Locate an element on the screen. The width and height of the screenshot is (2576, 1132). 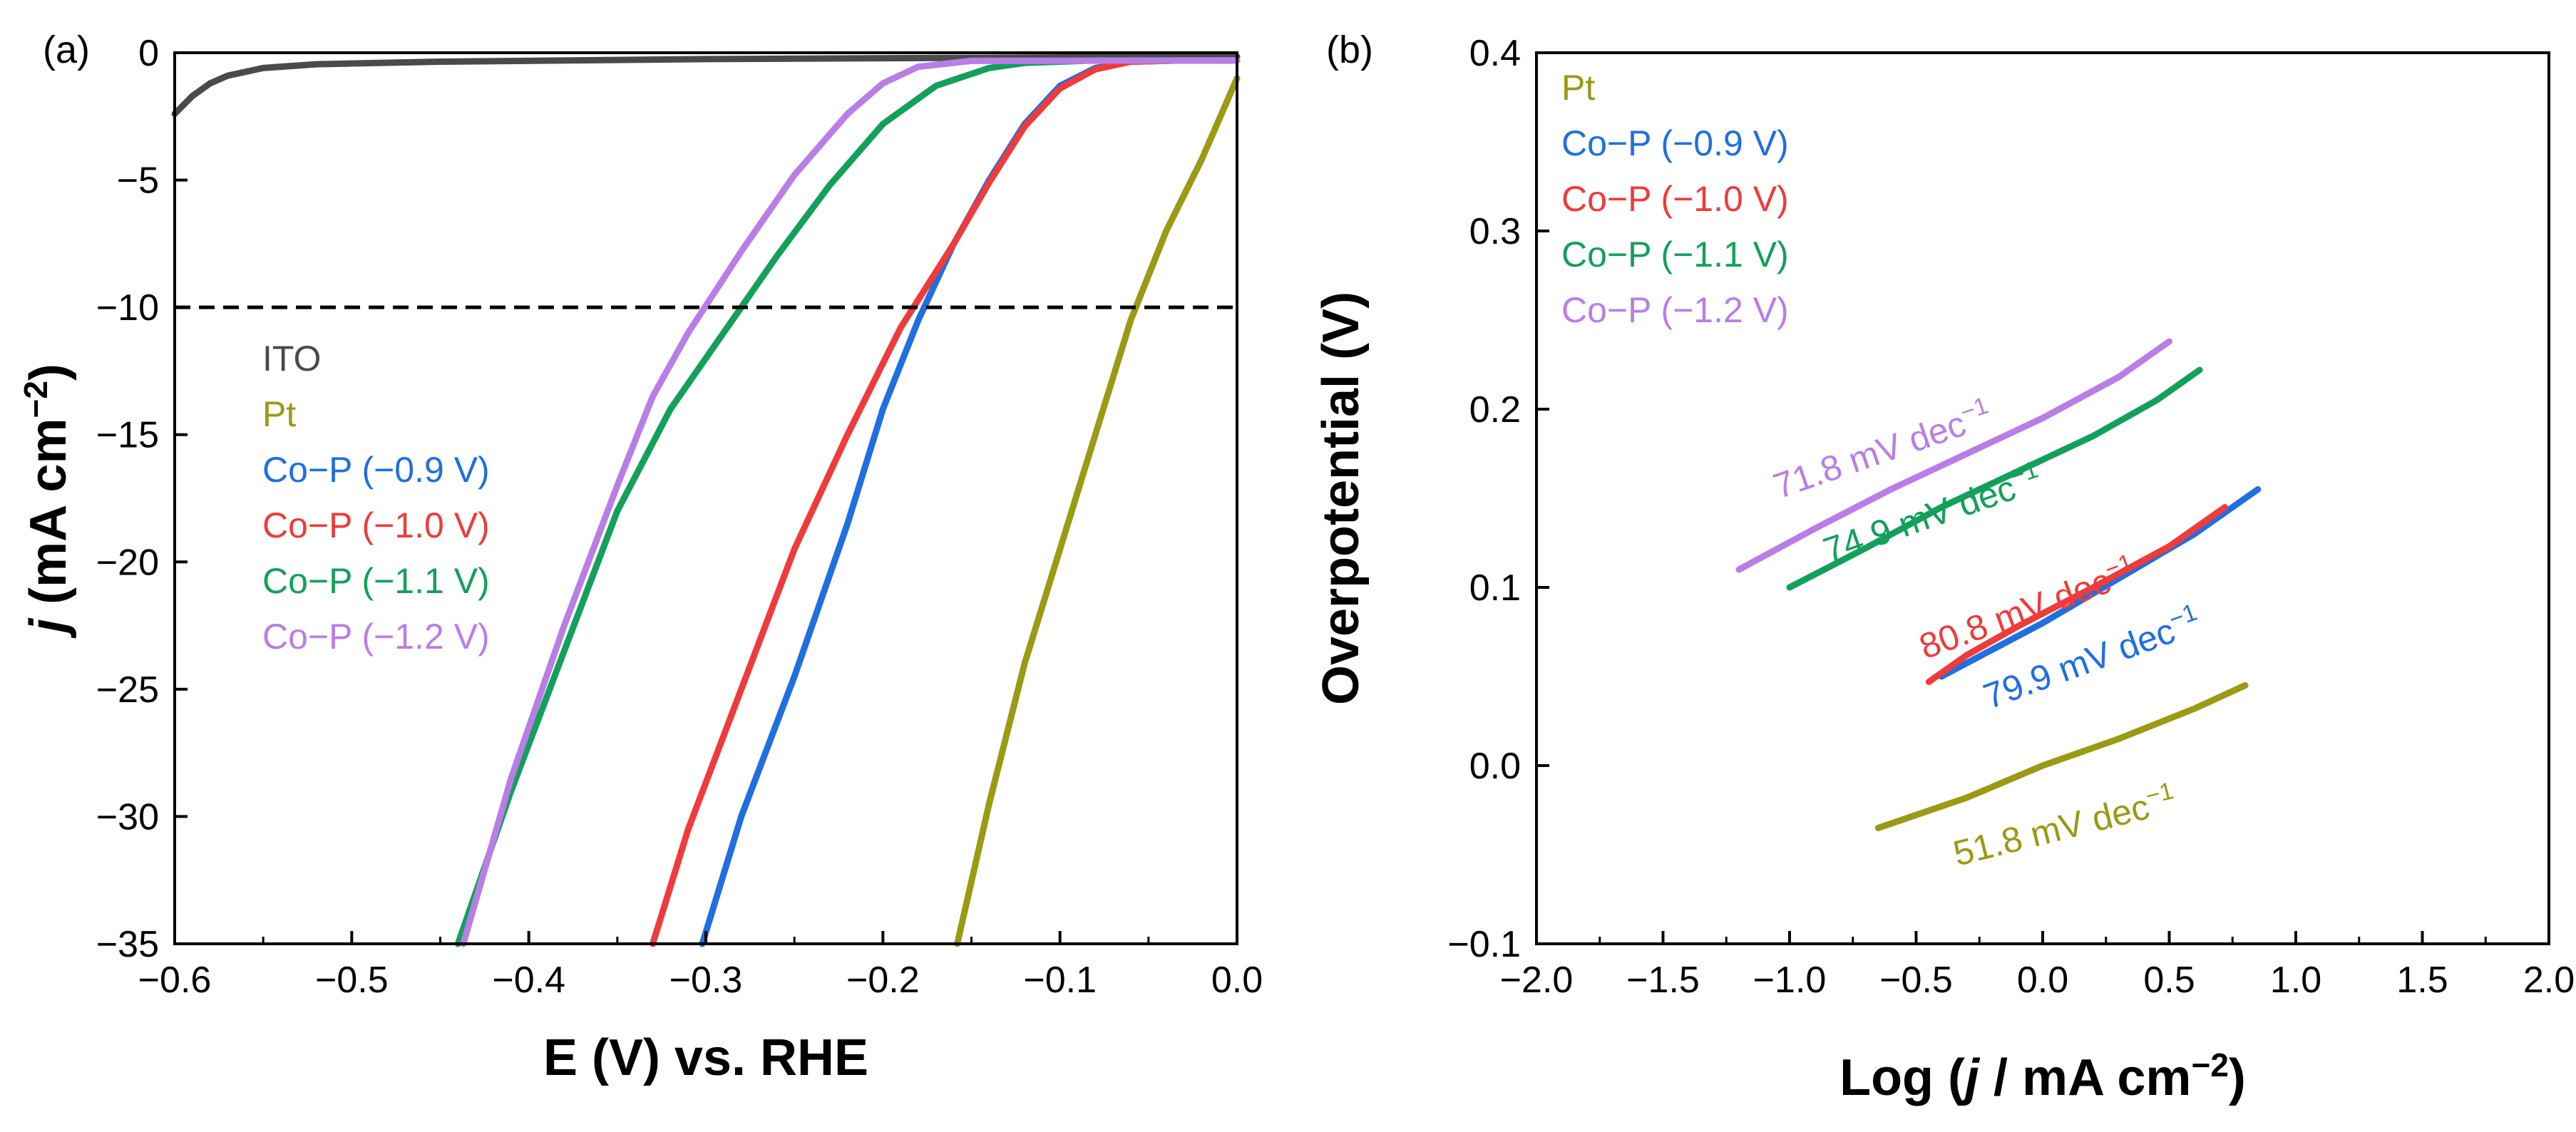
panel-a-y-tick-label: −25 is located at coordinates (127, 690).